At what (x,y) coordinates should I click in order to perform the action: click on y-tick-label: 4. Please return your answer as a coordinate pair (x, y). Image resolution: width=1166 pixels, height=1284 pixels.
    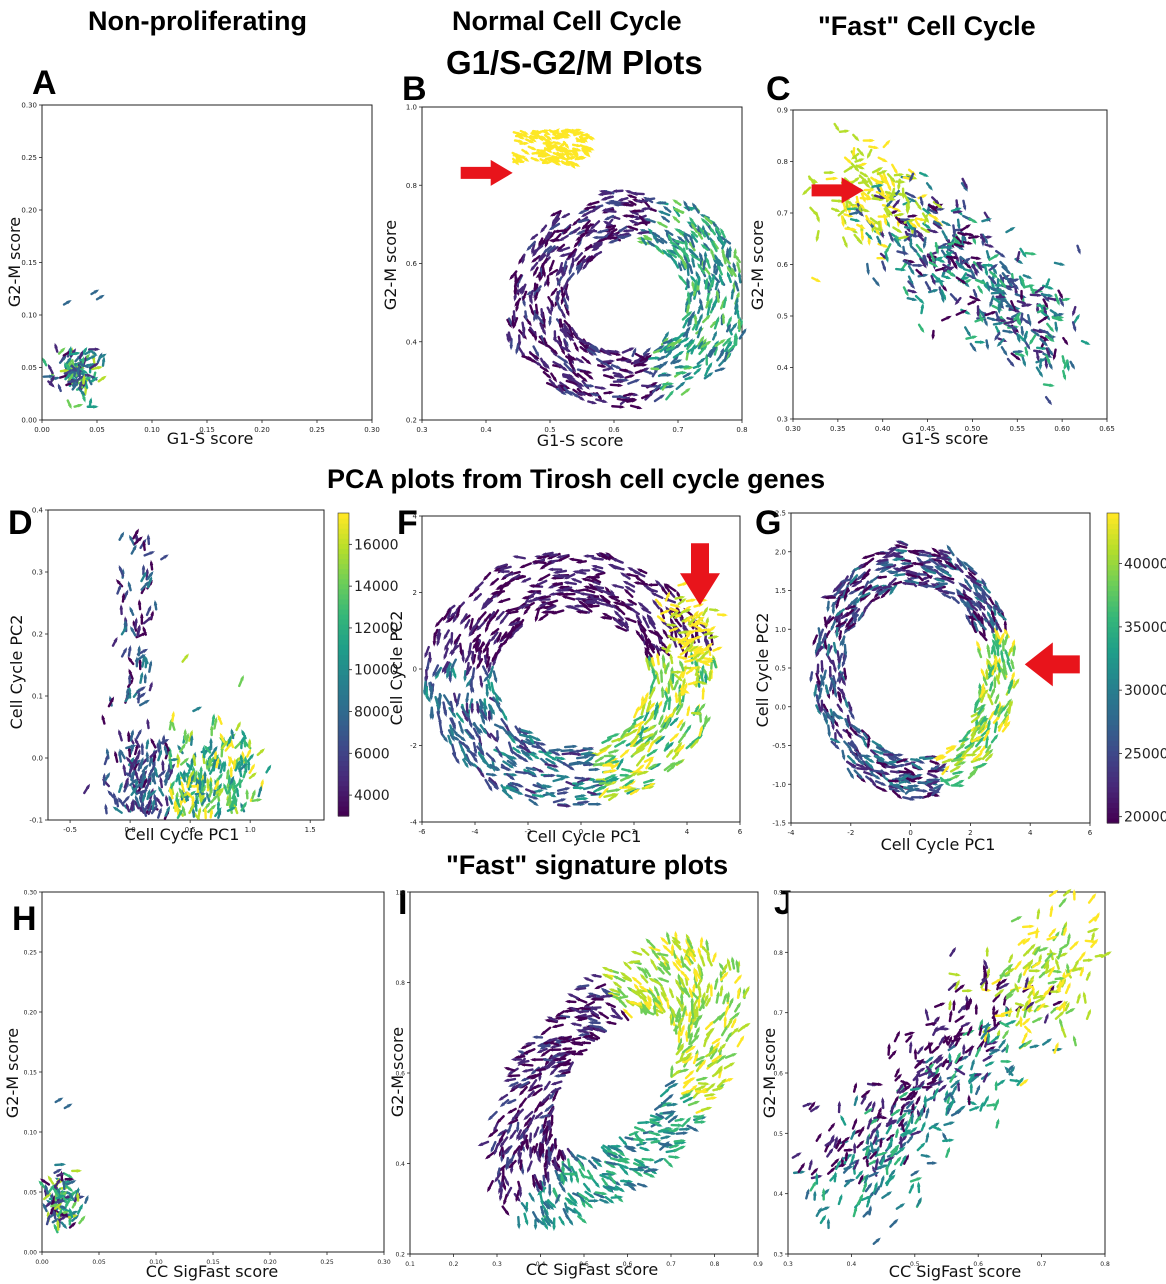
    Looking at the image, I should click on (415, 517).